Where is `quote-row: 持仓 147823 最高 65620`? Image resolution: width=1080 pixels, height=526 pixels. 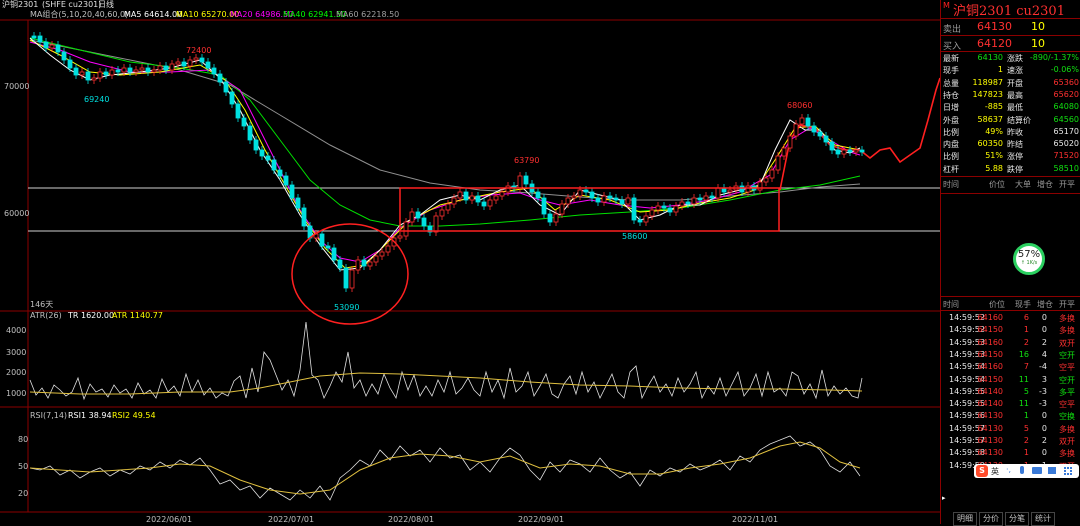
quote-row: 持仓 147823 最高 65620 is located at coordinates (1010, 96).